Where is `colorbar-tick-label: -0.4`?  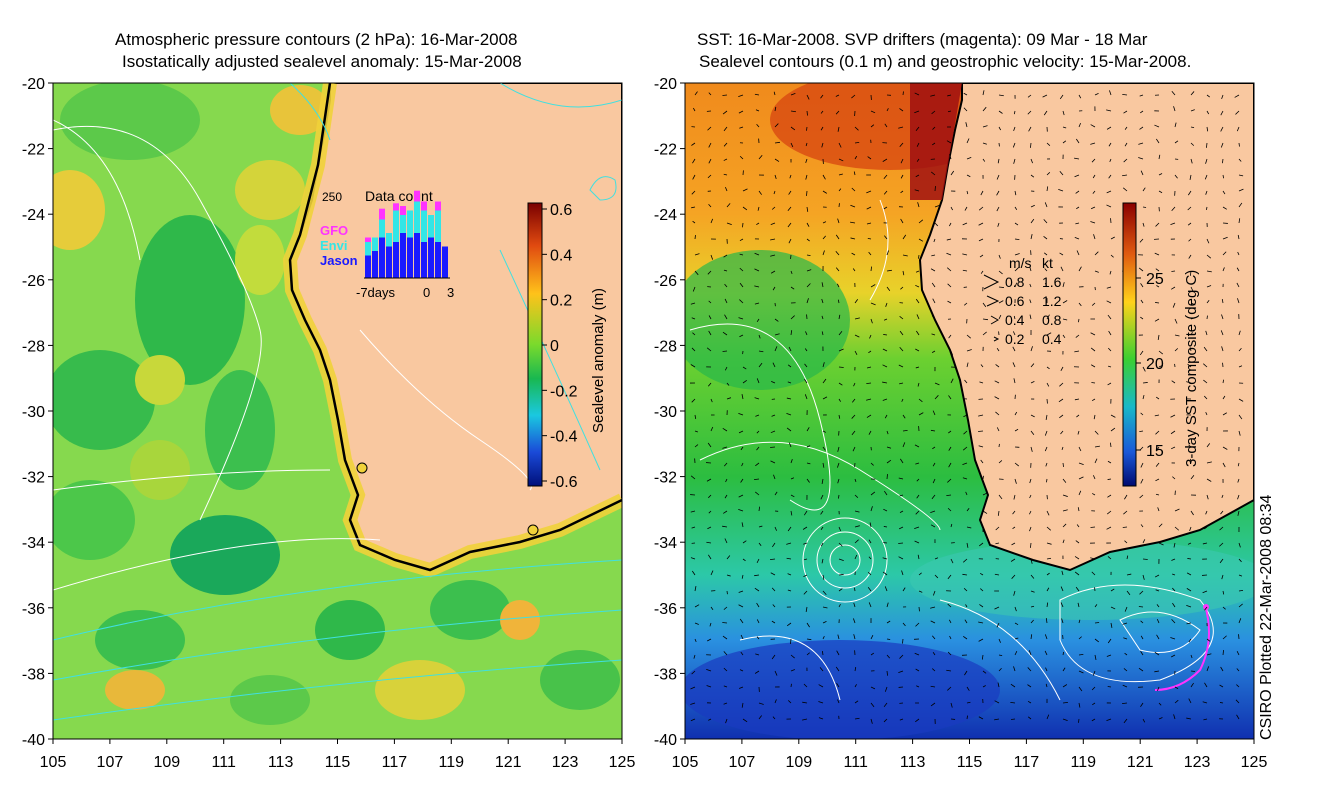 colorbar-tick-label: -0.4 is located at coordinates (564, 437).